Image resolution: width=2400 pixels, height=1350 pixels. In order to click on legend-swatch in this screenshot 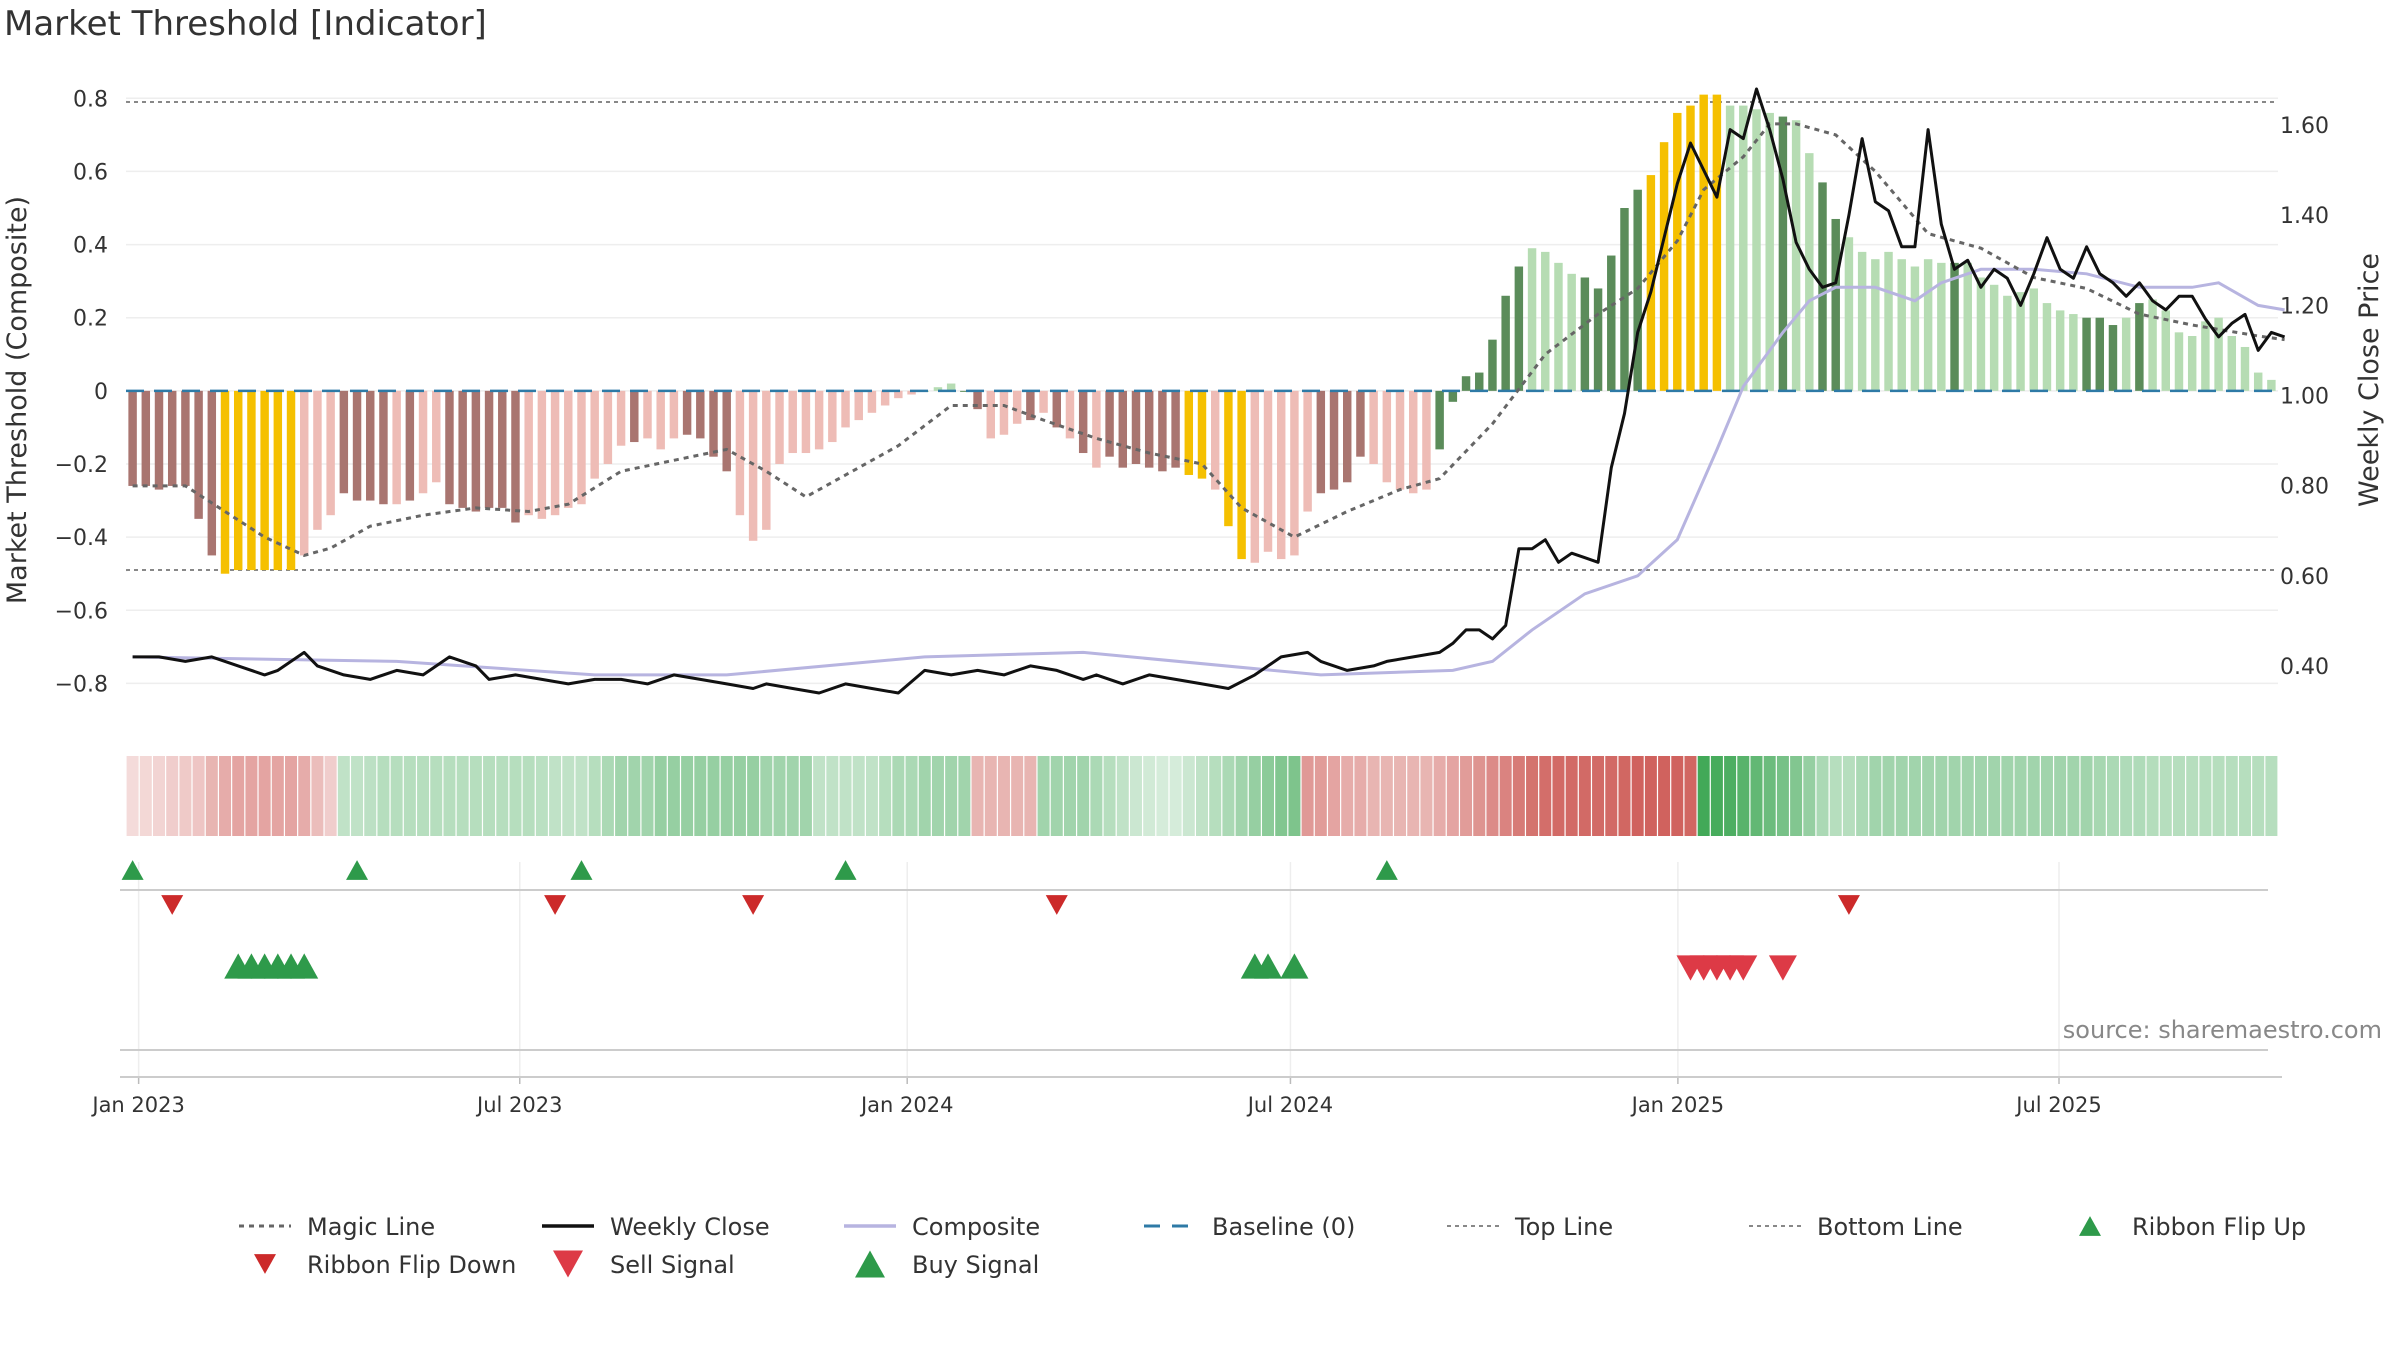, I will do `click(265, 1264)`.